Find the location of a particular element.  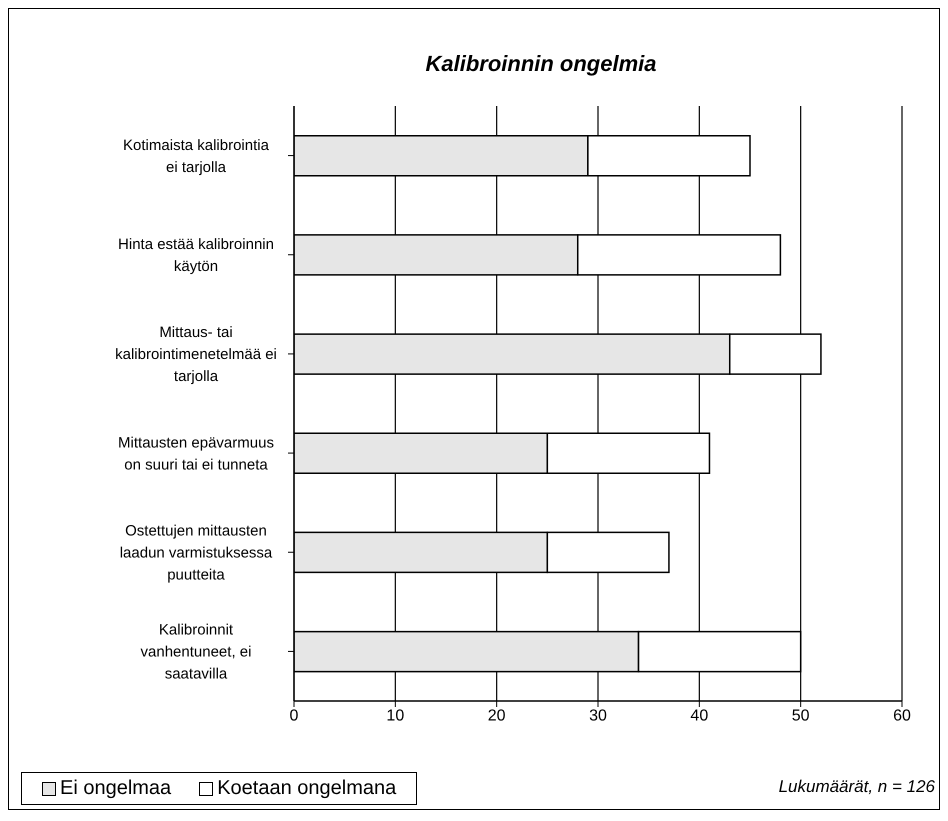

chart-title: Kalibroinnin ongelmia is located at coordinates (541, 64).